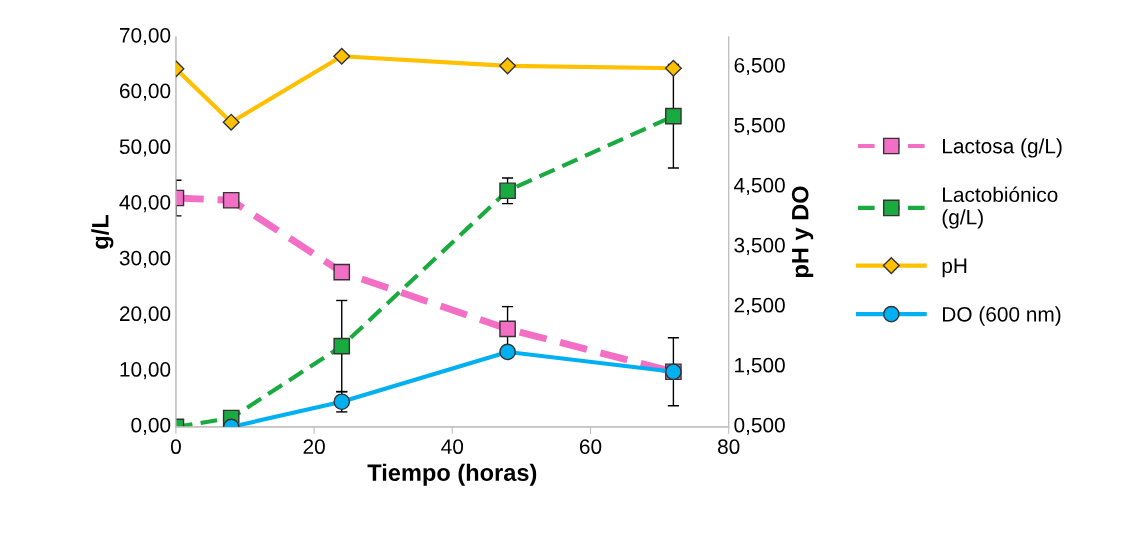  I want to click on y-tick-label: 20,00, so click(145, 315).